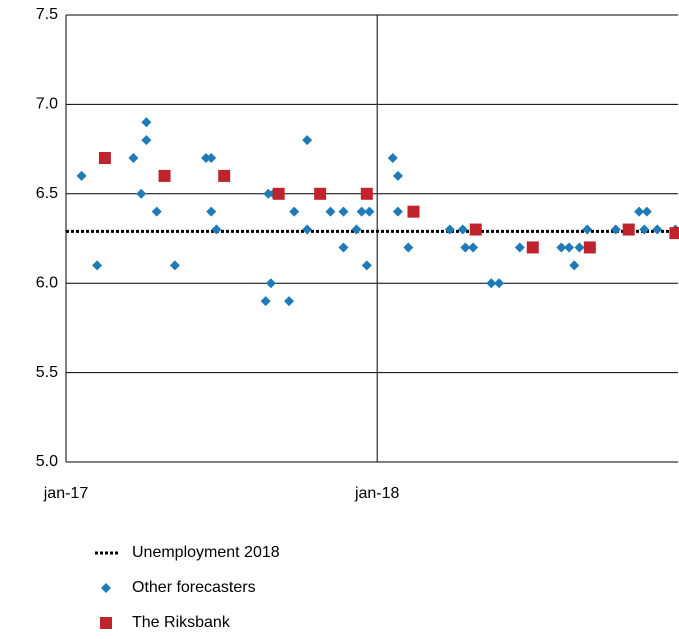 The height and width of the screenshot is (639, 679). What do you see at coordinates (206, 552) in the screenshot?
I see `legend-label: Unemployment 2018` at bounding box center [206, 552].